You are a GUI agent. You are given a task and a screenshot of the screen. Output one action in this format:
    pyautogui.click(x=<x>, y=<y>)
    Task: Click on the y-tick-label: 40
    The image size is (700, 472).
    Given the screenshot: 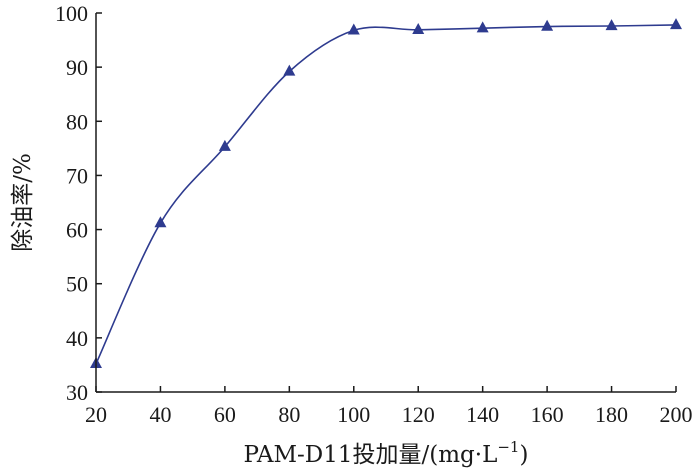 What is the action you would take?
    pyautogui.click(x=77, y=338)
    